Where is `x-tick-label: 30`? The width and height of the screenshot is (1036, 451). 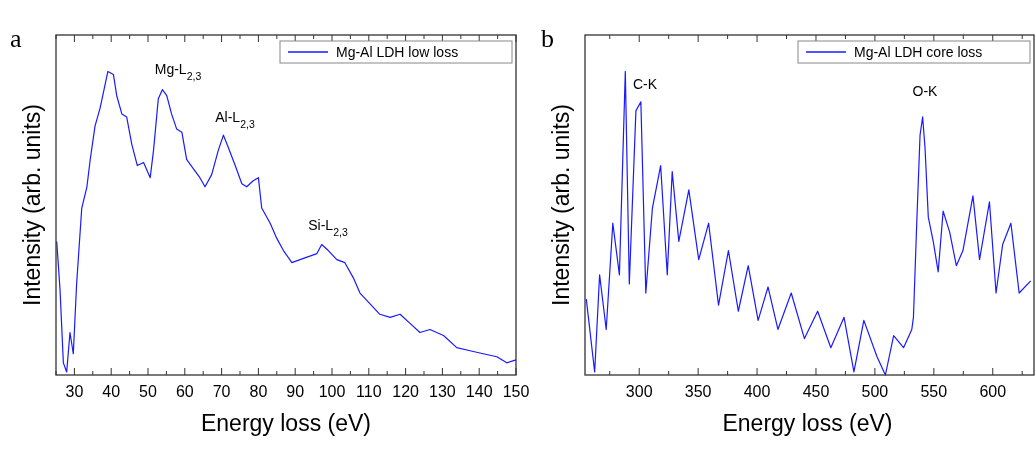 x-tick-label: 30 is located at coordinates (74, 391).